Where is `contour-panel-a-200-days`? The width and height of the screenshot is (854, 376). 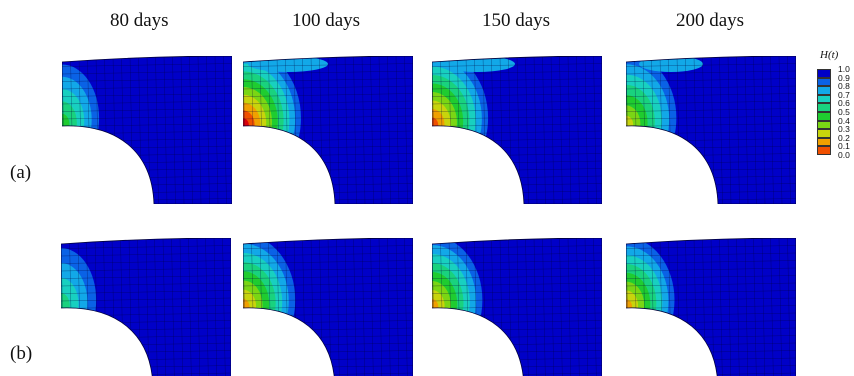
contour-panel-a-200-days is located at coordinates (711, 130).